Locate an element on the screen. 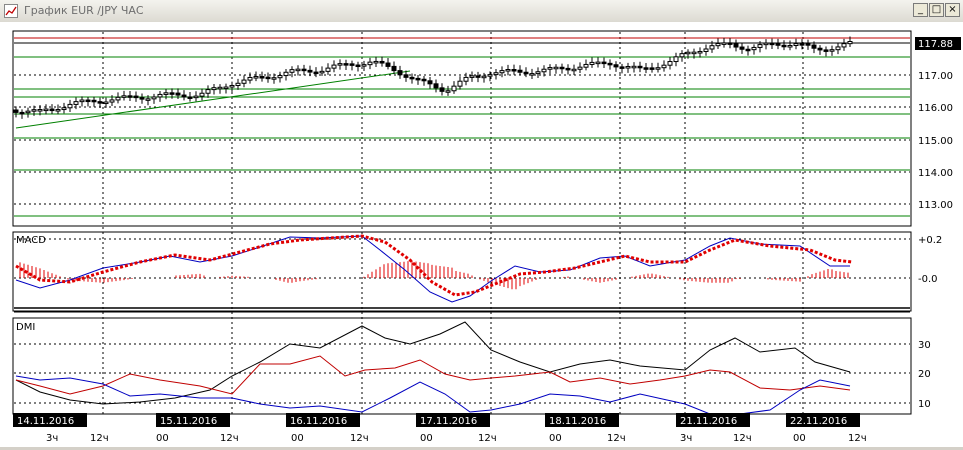 This screenshot has height=450, width=963. minimize-button: _ is located at coordinates (920, 10).